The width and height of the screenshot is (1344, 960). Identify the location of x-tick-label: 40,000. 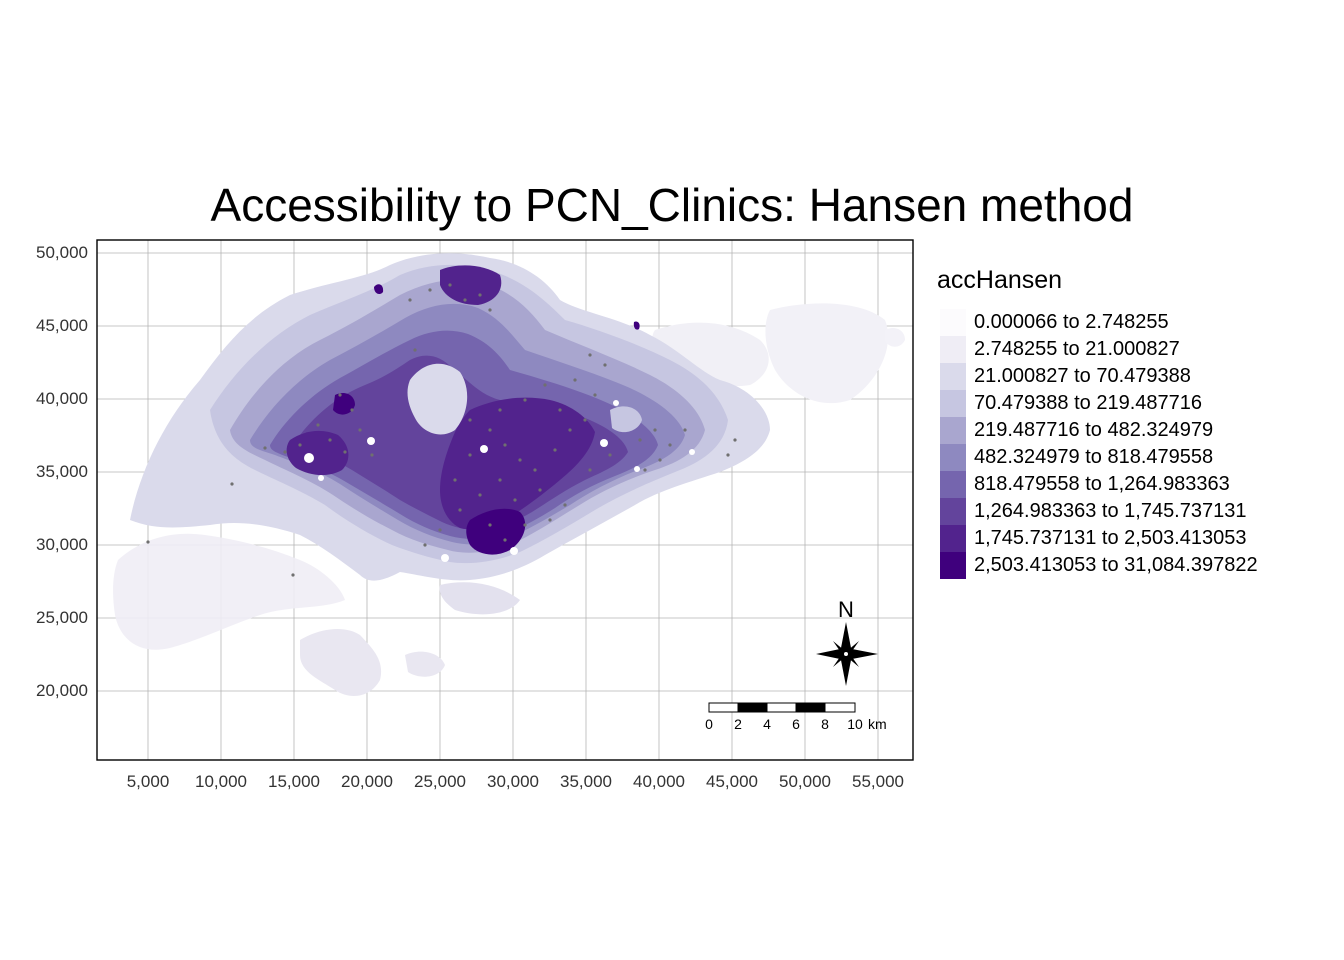
(659, 781).